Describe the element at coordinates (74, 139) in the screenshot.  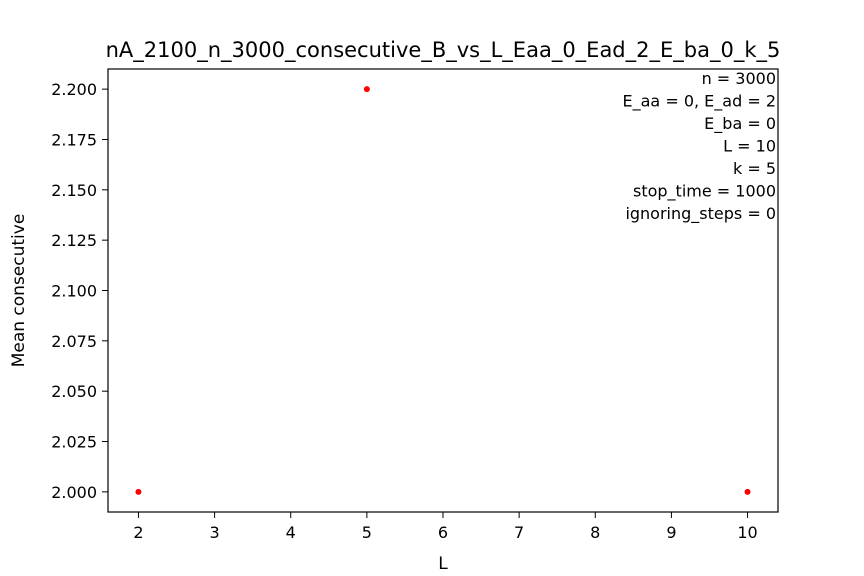
I see `y-tick-label: 2.175` at that location.